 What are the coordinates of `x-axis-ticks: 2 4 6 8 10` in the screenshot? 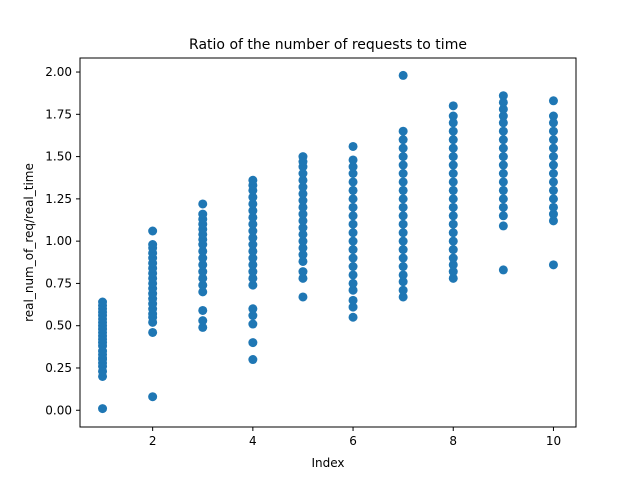 It's located at (355, 437).